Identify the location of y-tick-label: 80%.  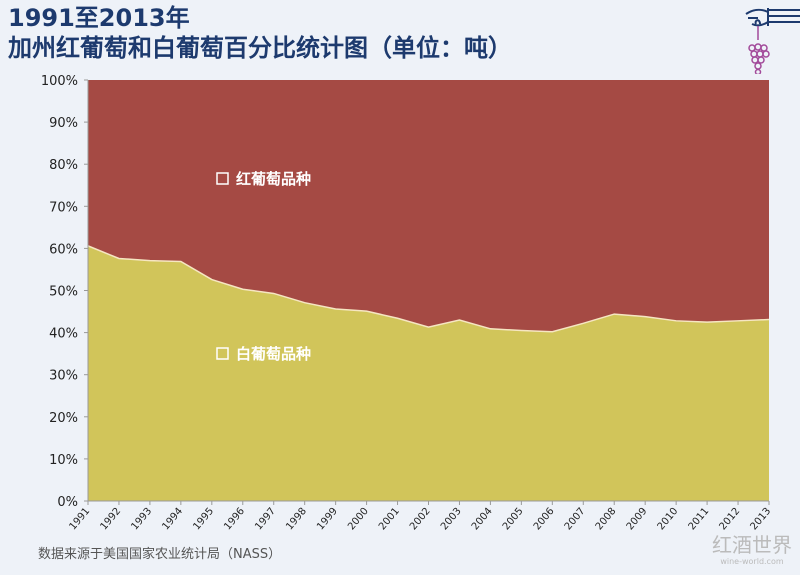
(63, 165).